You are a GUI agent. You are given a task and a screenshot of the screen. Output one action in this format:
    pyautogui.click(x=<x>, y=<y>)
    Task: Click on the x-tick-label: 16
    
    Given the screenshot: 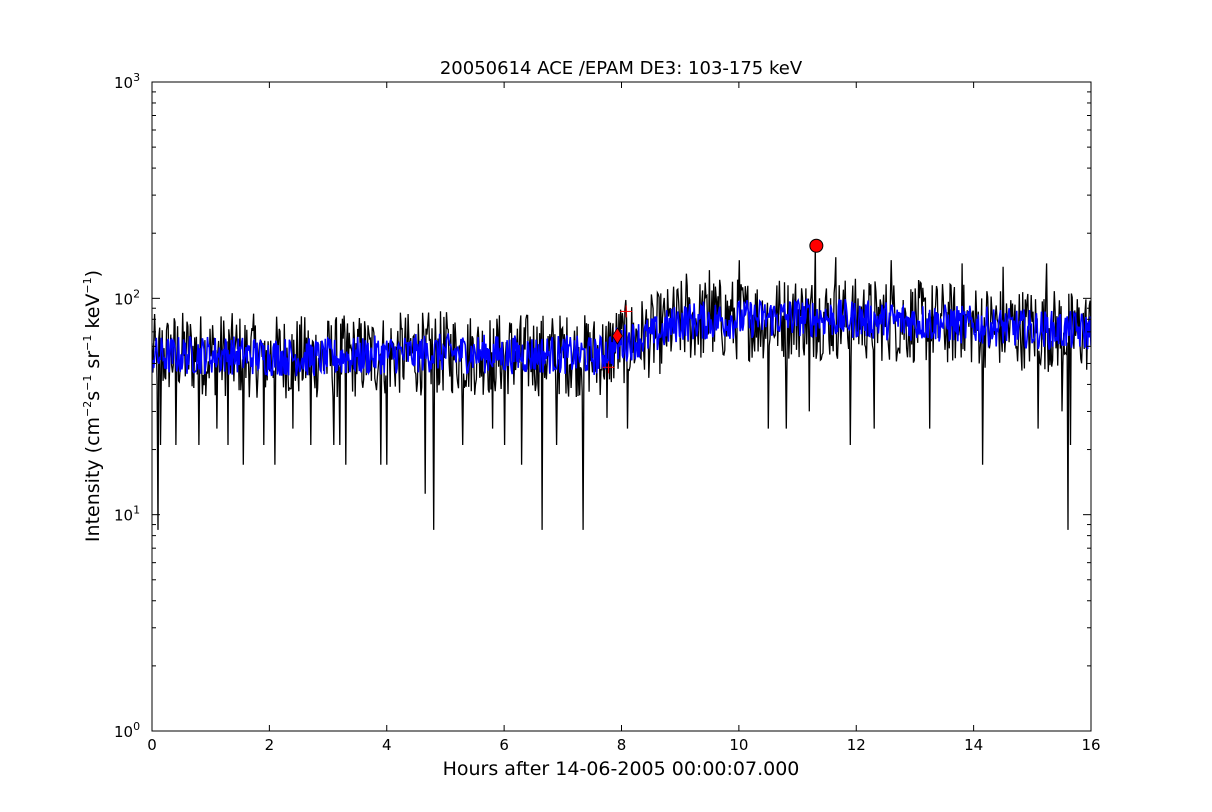 What is the action you would take?
    pyautogui.click(x=1090, y=745)
    